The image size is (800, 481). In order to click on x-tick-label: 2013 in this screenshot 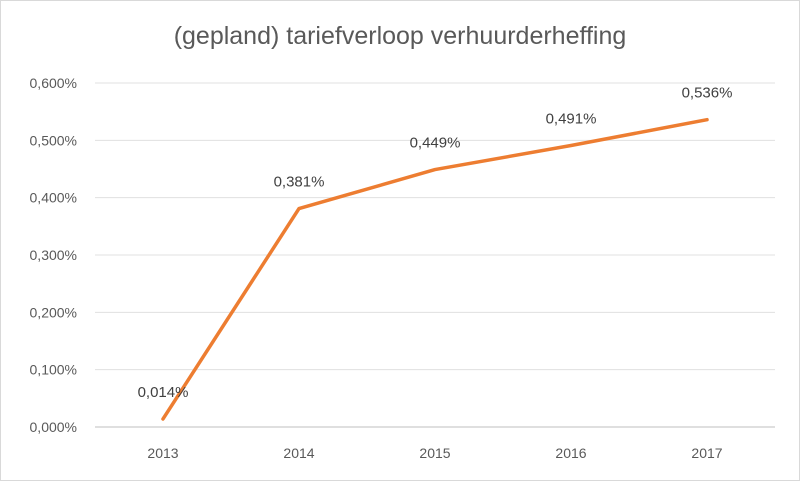, I will do `click(162, 453)`.